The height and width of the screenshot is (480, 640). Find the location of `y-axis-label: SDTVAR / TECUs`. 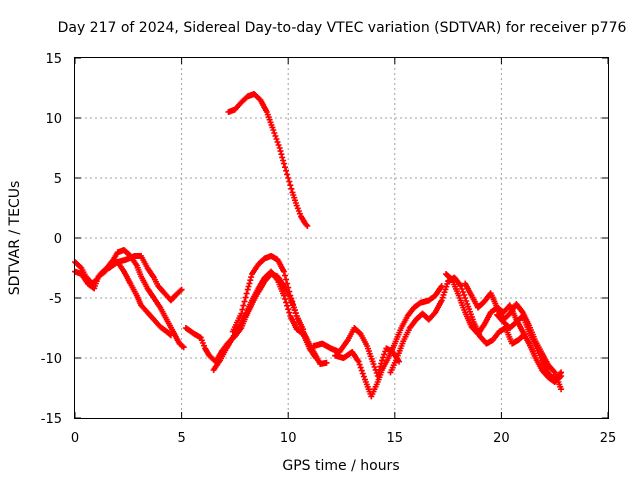

y-axis-label: SDTVAR / TECUs is located at coordinates (15, 238).